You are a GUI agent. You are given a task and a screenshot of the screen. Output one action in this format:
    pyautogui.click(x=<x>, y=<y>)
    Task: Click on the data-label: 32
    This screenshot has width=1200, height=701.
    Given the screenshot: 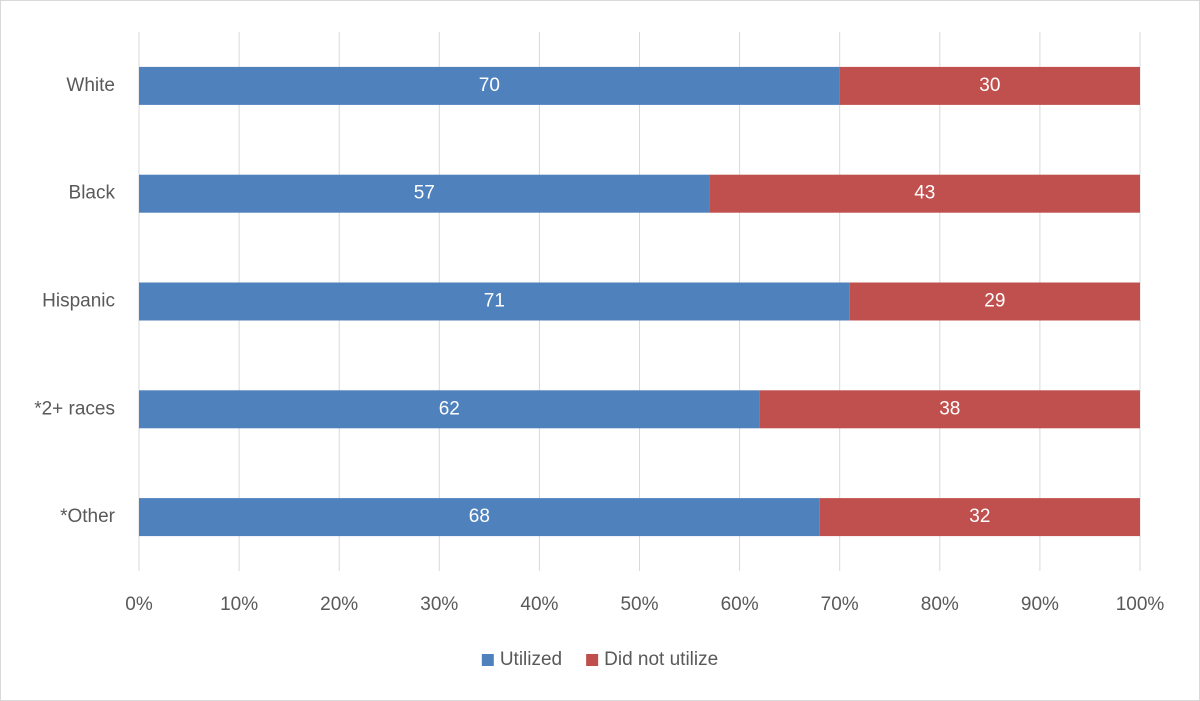 What is the action you would take?
    pyautogui.click(x=979, y=516)
    